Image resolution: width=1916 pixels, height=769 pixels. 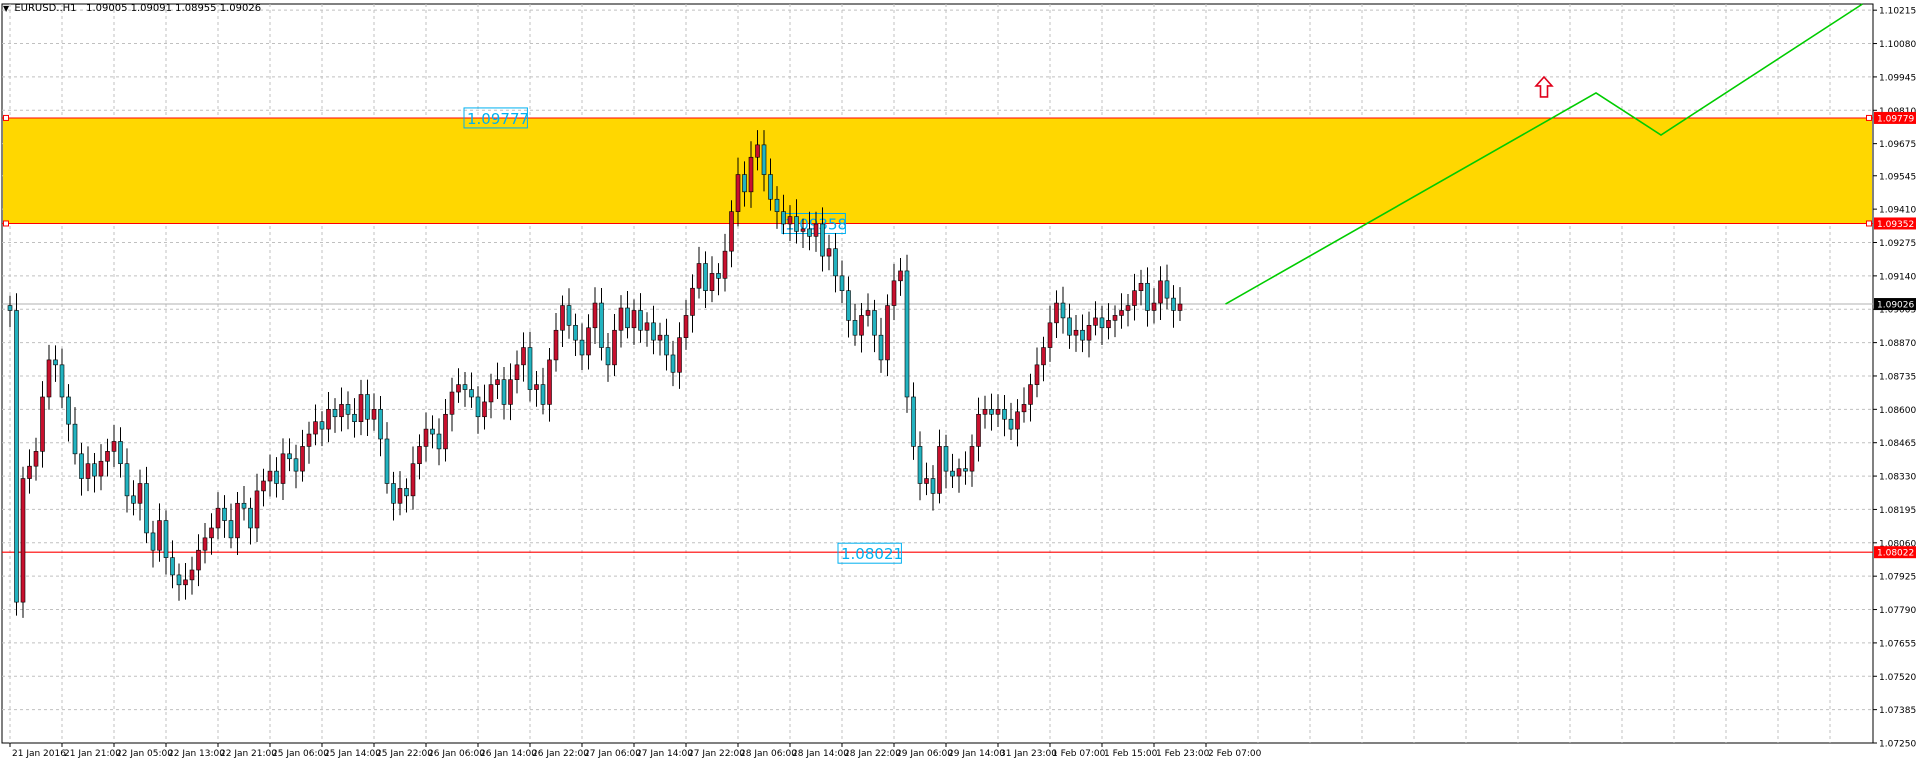 I want to click on x-tick-label: 2 Feb 07:00, so click(x=1235, y=754).